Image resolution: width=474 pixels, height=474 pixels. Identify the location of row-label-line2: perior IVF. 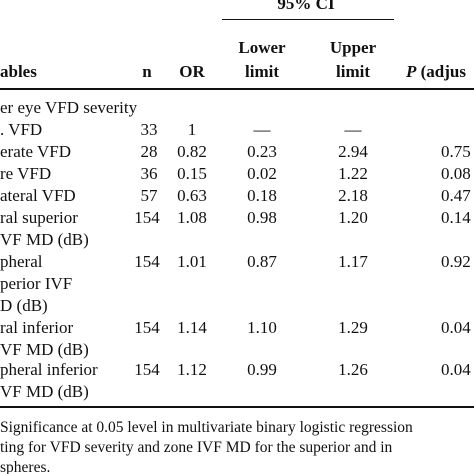
(36, 283).